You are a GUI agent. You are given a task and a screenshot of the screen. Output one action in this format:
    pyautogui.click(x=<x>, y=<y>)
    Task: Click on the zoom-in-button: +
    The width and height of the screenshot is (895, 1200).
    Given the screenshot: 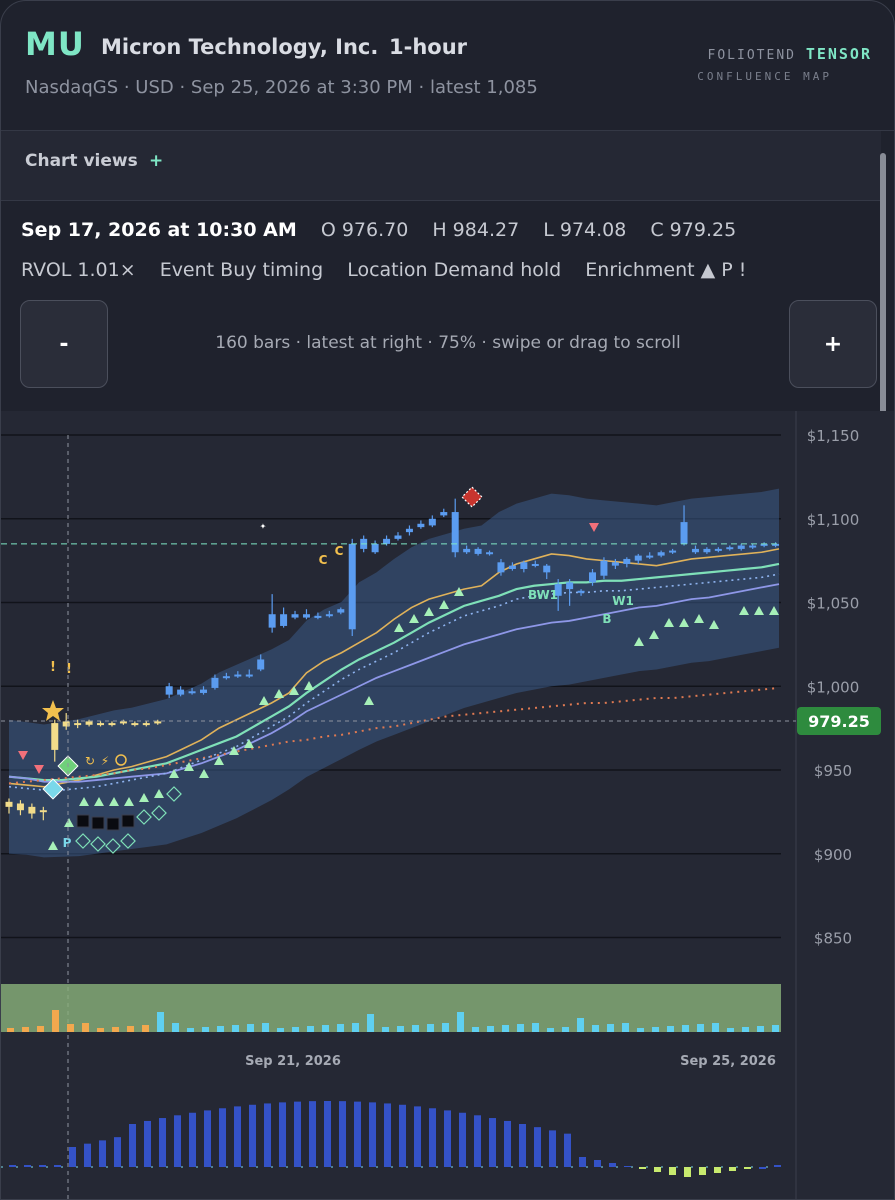 What is the action you would take?
    pyautogui.click(x=833, y=344)
    